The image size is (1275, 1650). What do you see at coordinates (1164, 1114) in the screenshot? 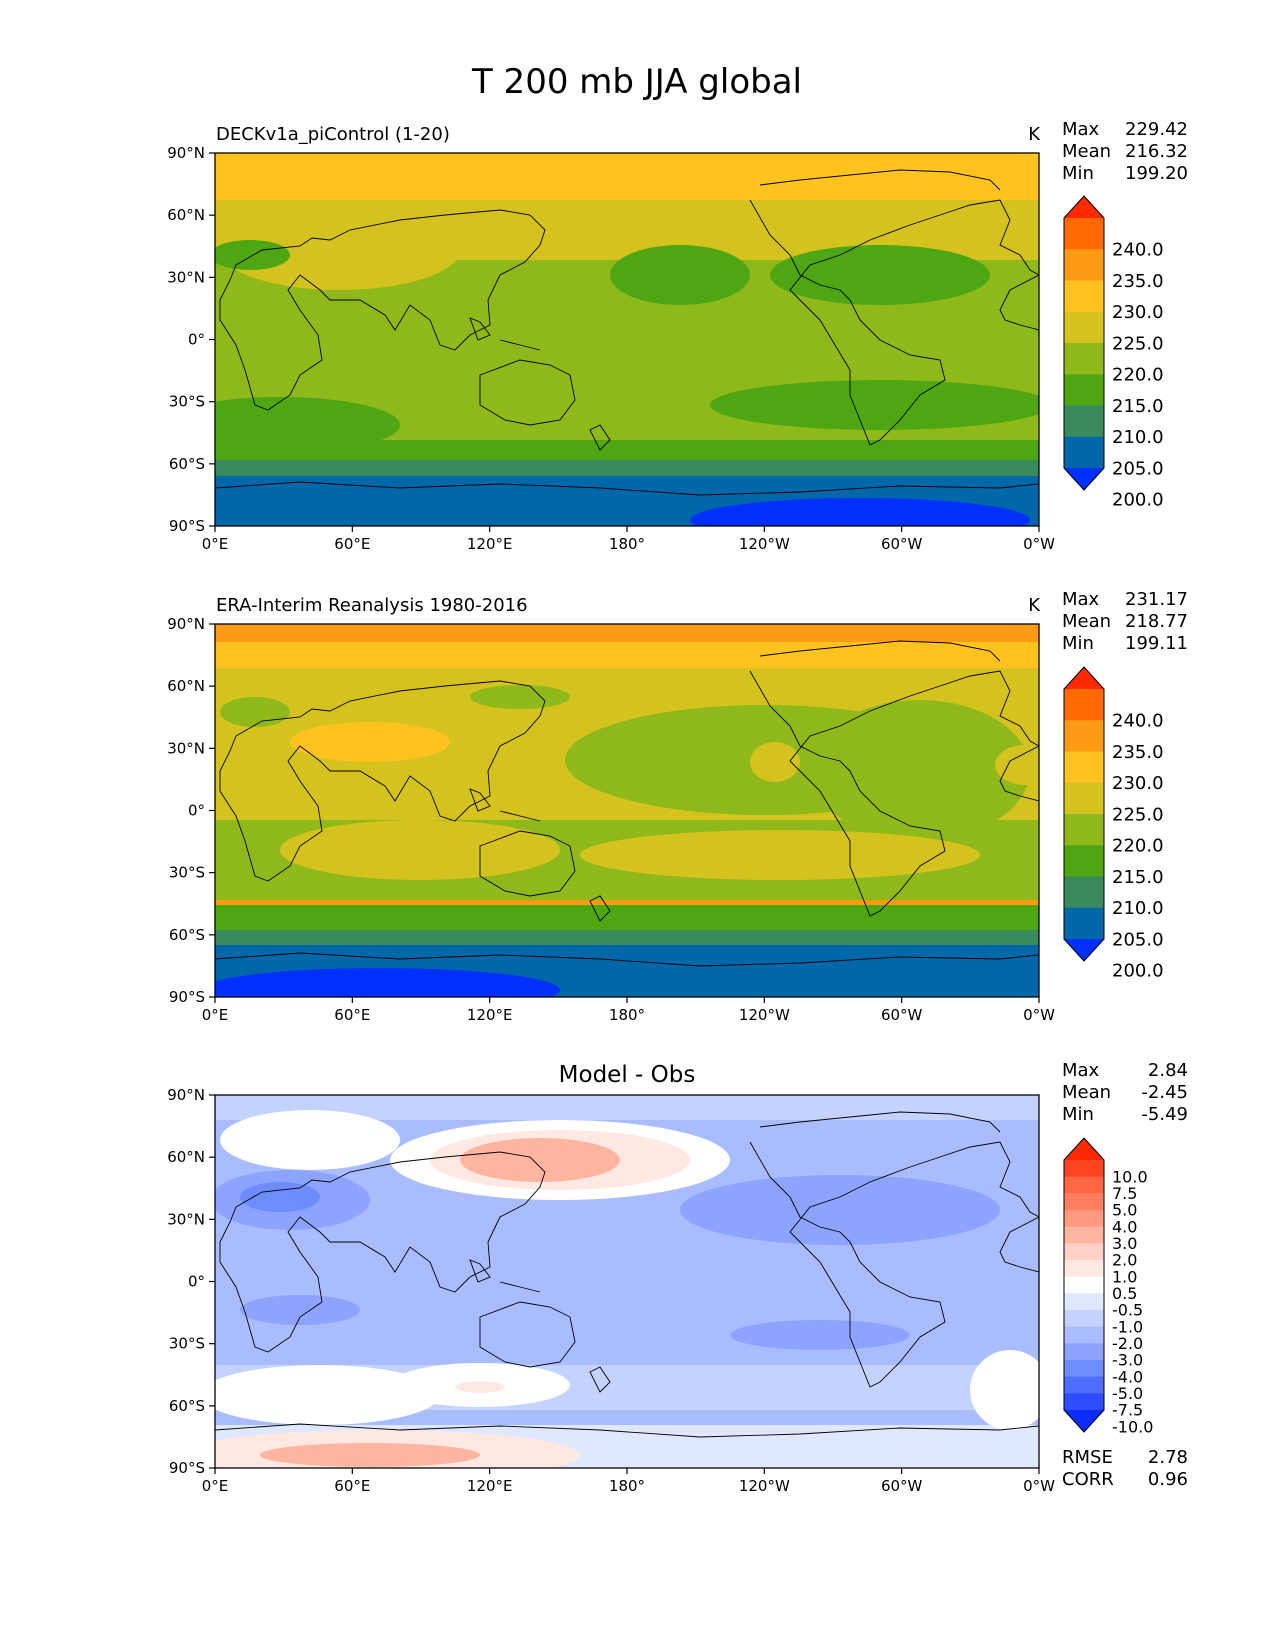
I see `stat-value-min: -5.49` at bounding box center [1164, 1114].